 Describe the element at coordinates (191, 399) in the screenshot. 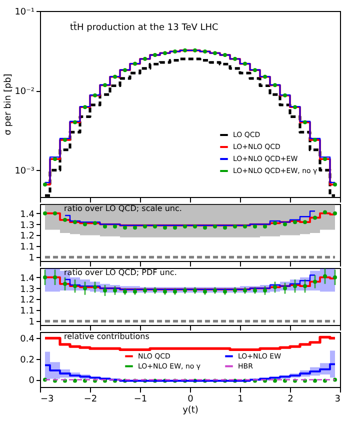

I see `x-tick-label: 0` at that location.